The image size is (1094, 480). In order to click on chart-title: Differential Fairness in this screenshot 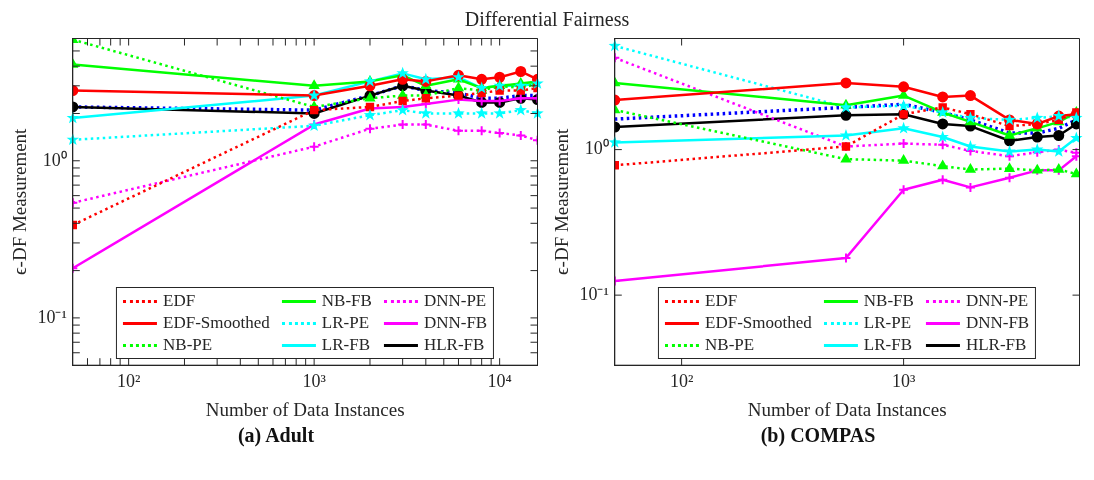, I will do `click(547, 20)`.